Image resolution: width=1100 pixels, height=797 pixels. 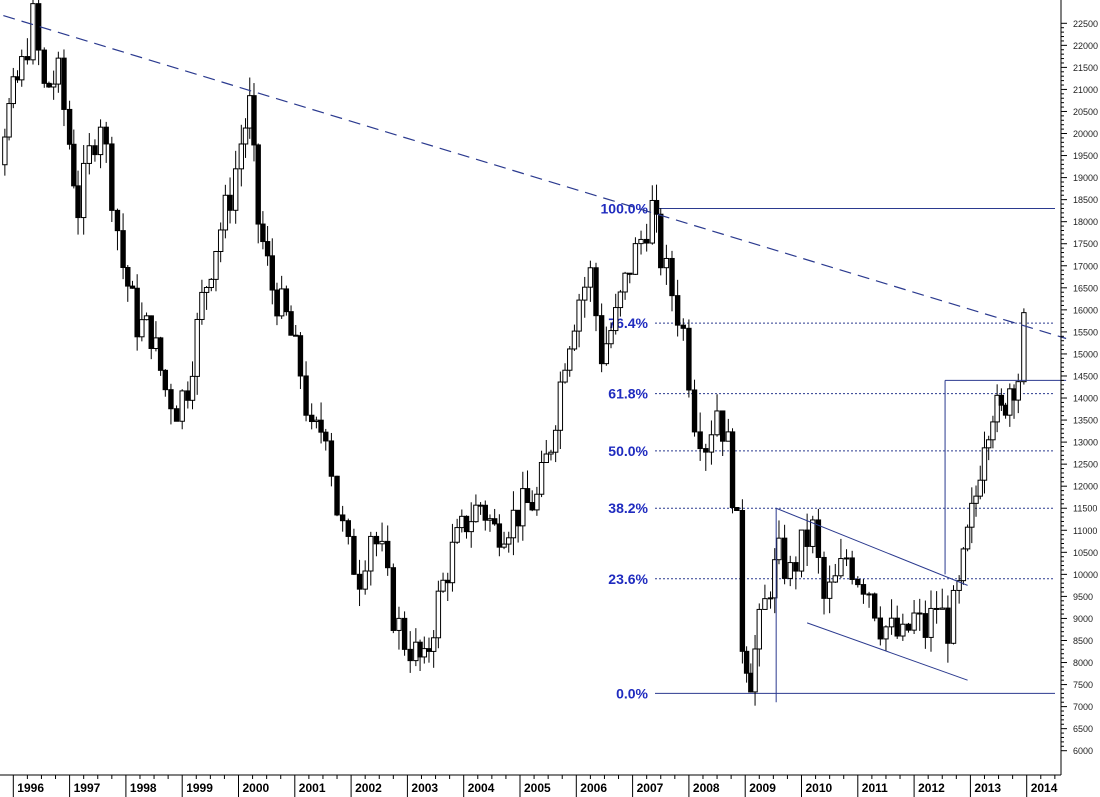 What do you see at coordinates (625, 208) in the screenshot?
I see `fib-label: 100.0%` at bounding box center [625, 208].